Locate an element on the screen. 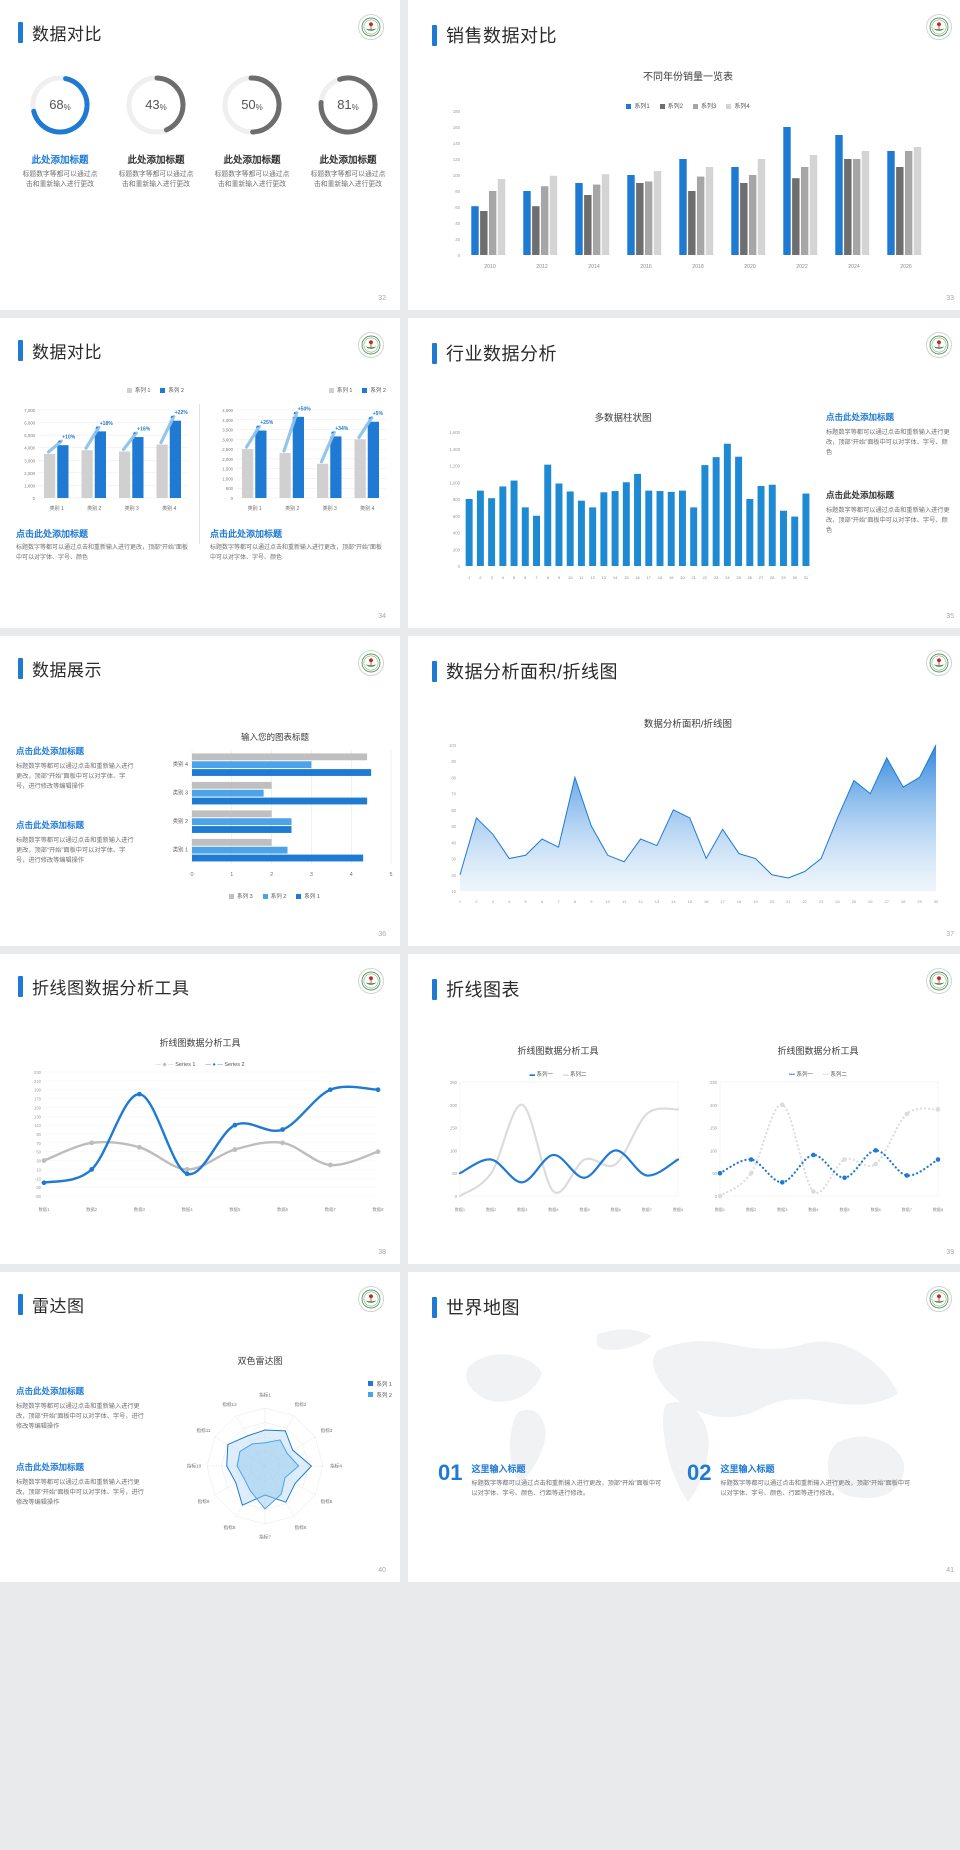 This screenshot has height=1850, width=960. page-number: 40 is located at coordinates (382, 1570).